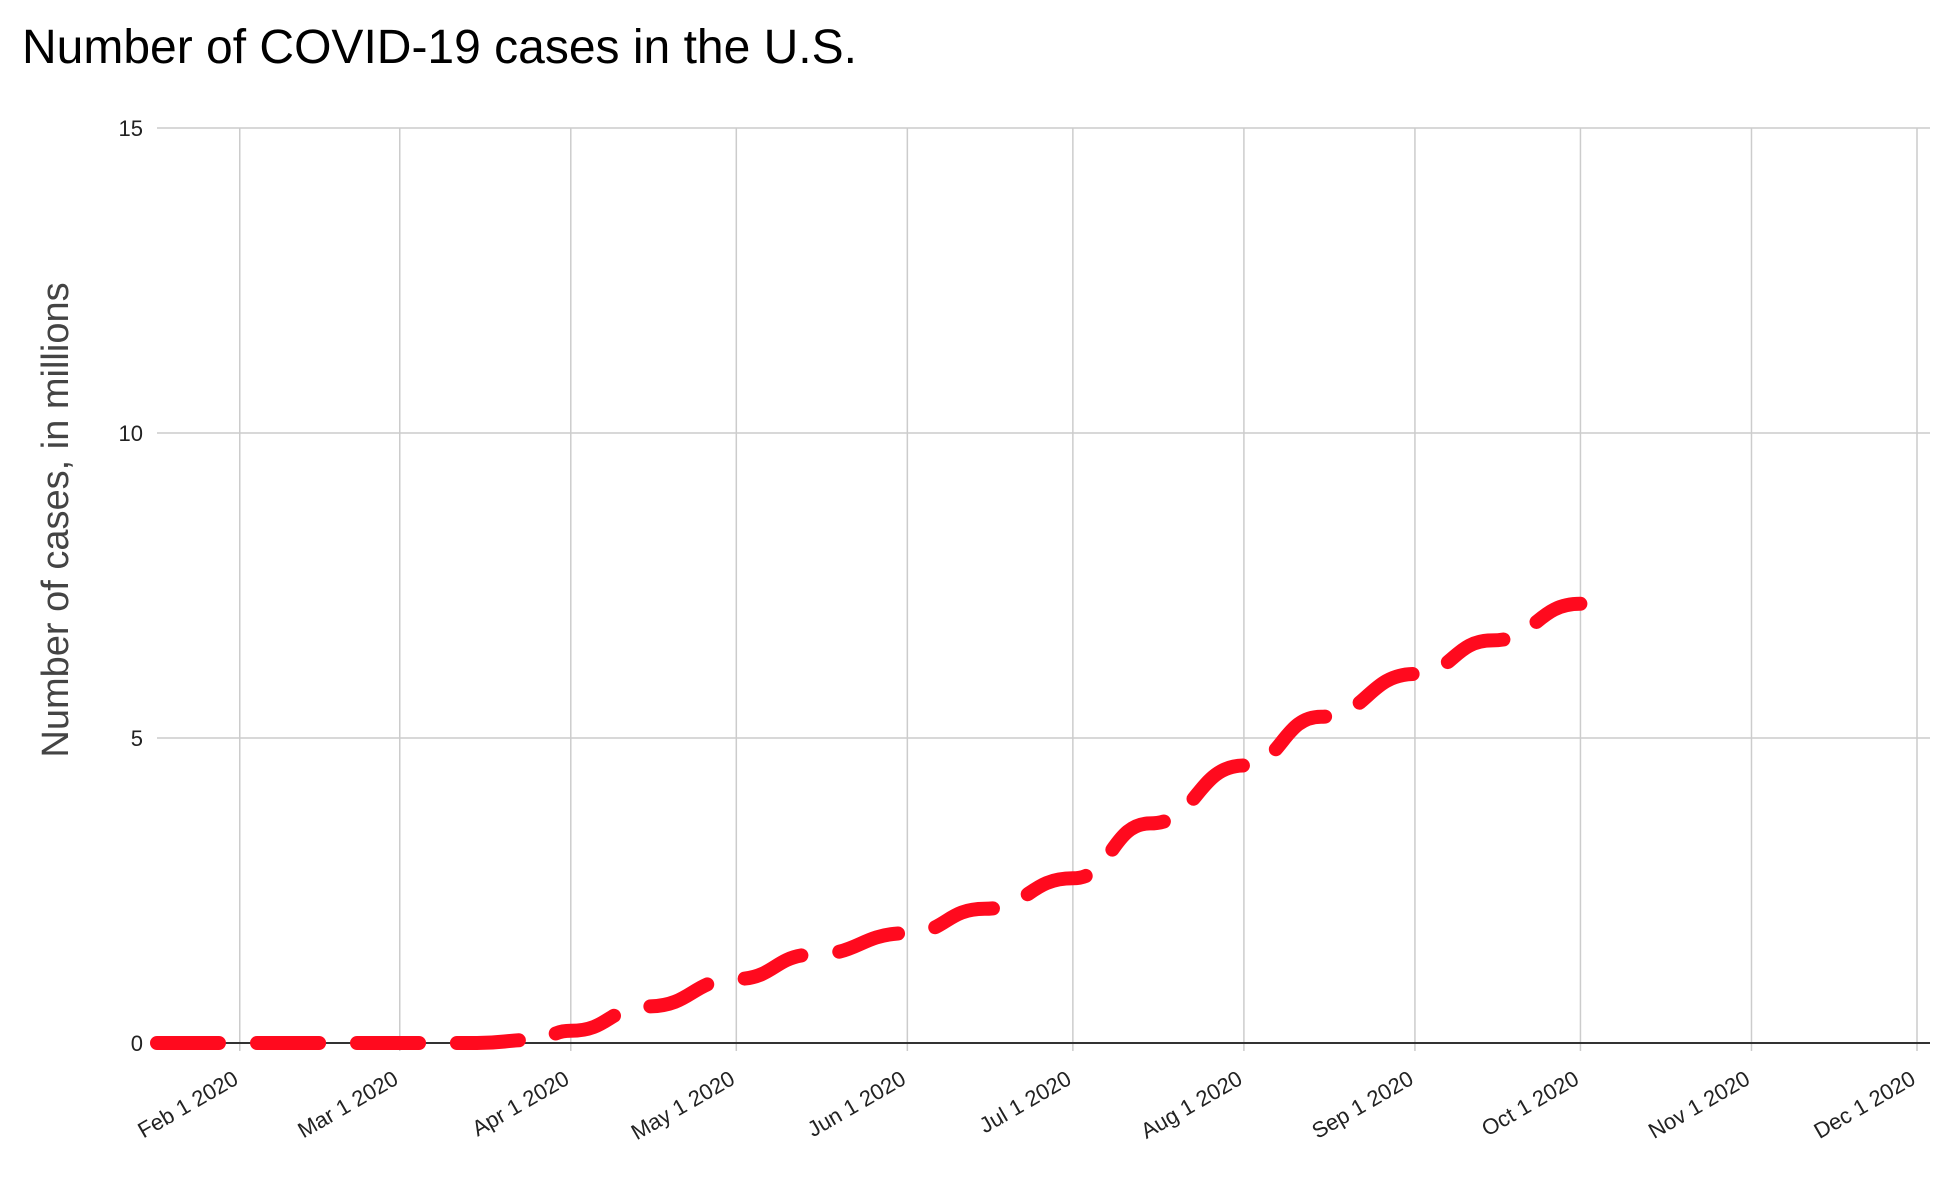  What do you see at coordinates (1530, 1103) in the screenshot?
I see `x-tick-label: Oct 1 2020` at bounding box center [1530, 1103].